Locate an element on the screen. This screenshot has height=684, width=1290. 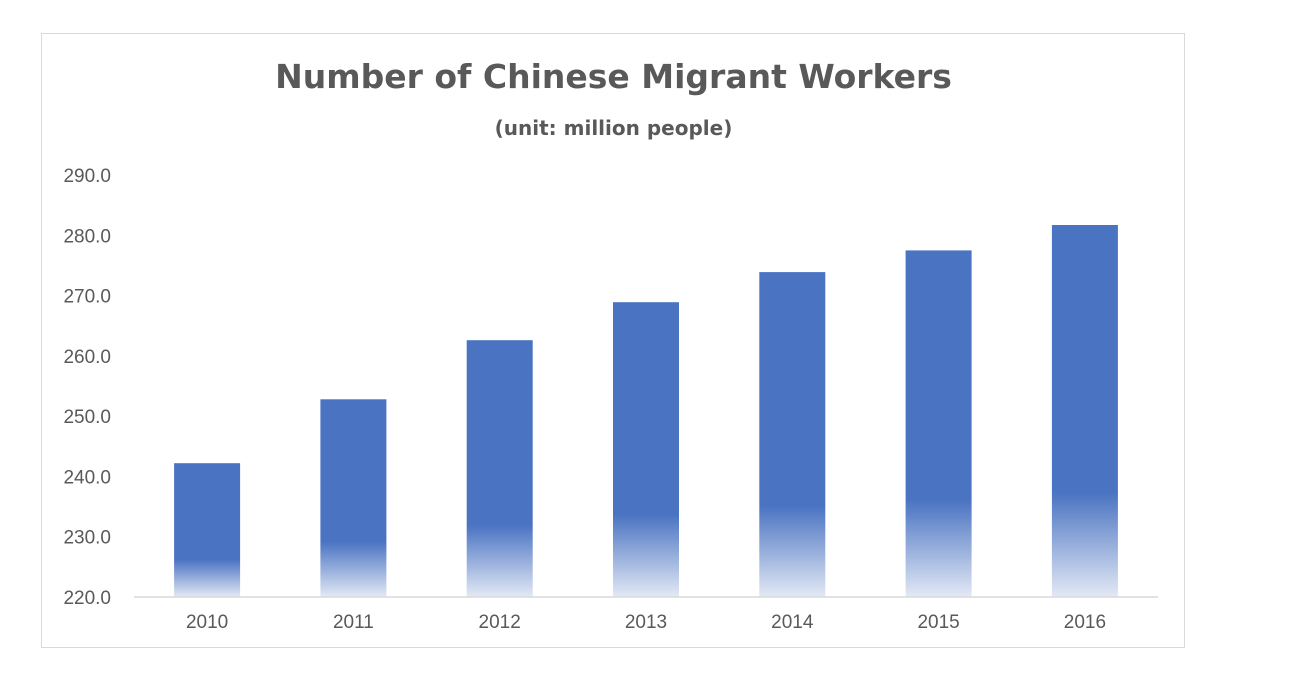
x-tick-label: 2014 is located at coordinates (792, 622).